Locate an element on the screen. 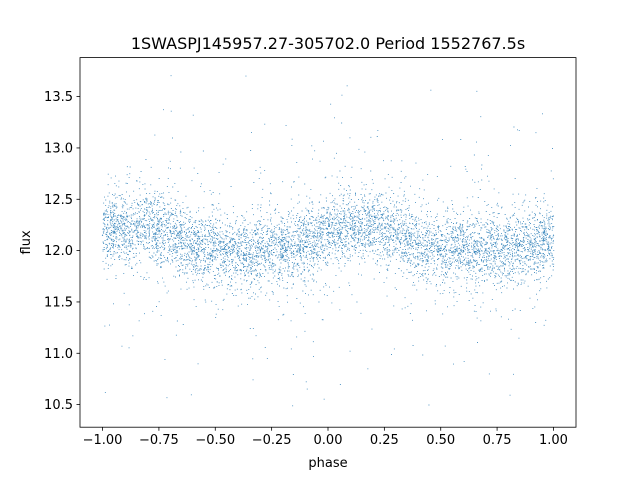 Image resolution: width=640 pixels, height=485 pixels. y-tick-label: 13.0 is located at coordinates (58, 148).